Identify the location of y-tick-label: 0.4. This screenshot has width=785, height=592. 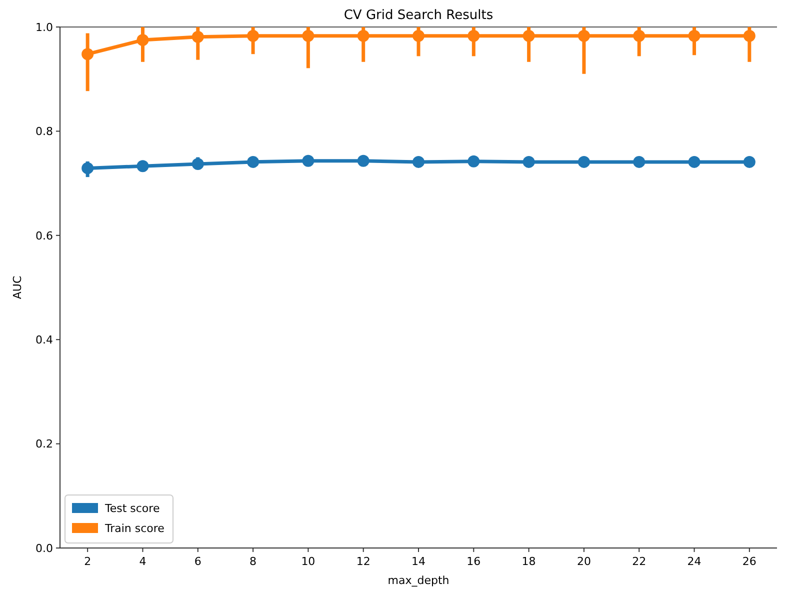
(44, 339).